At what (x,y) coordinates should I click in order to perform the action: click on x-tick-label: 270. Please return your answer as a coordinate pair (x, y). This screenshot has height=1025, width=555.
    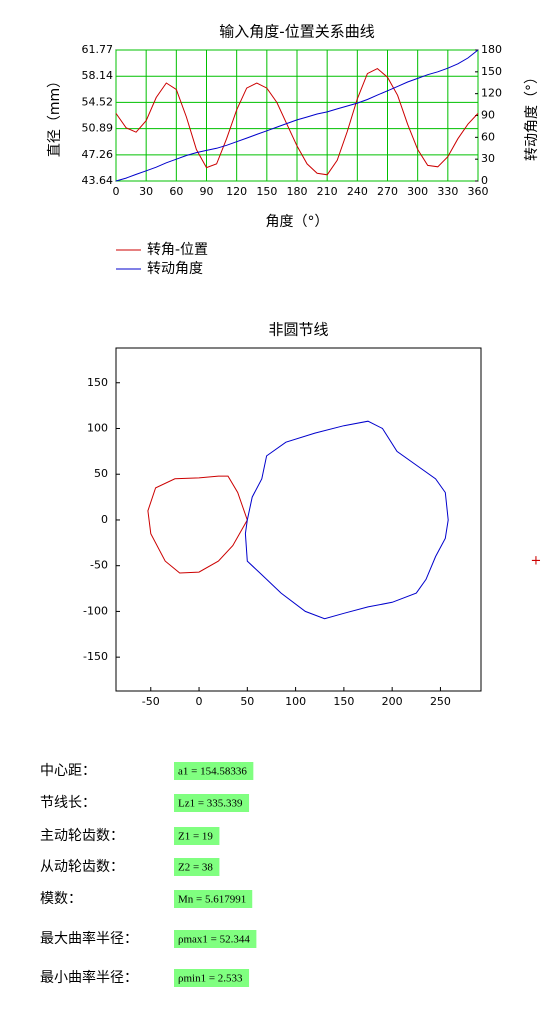
    Looking at the image, I should click on (387, 191).